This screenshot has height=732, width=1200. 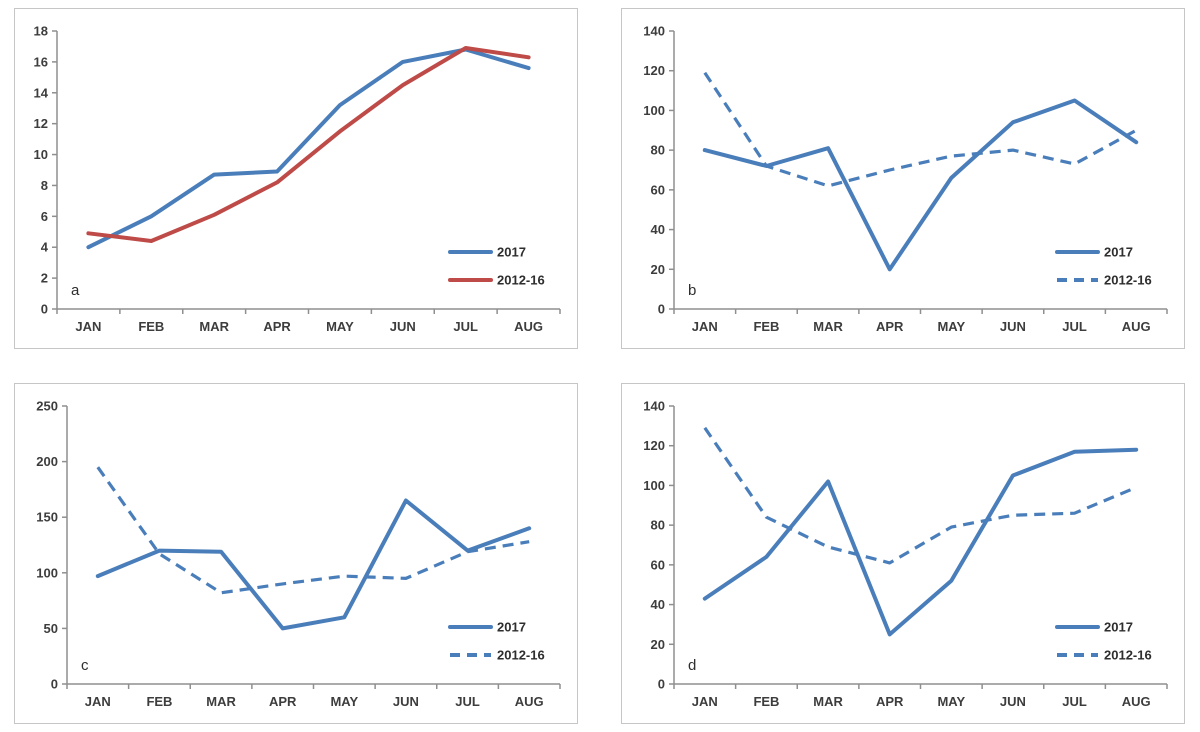 What do you see at coordinates (47, 406) in the screenshot?
I see `y-tick-label: 250` at bounding box center [47, 406].